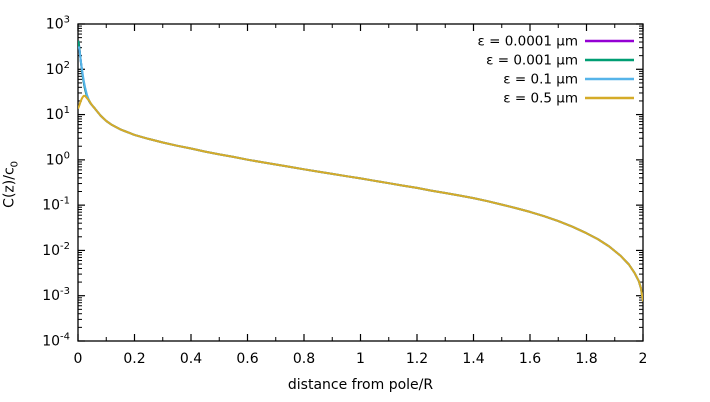 The image size is (710, 402). Describe the element at coordinates (58, 114) in the screenshot. I see `y-tick-label: 10¹` at that location.